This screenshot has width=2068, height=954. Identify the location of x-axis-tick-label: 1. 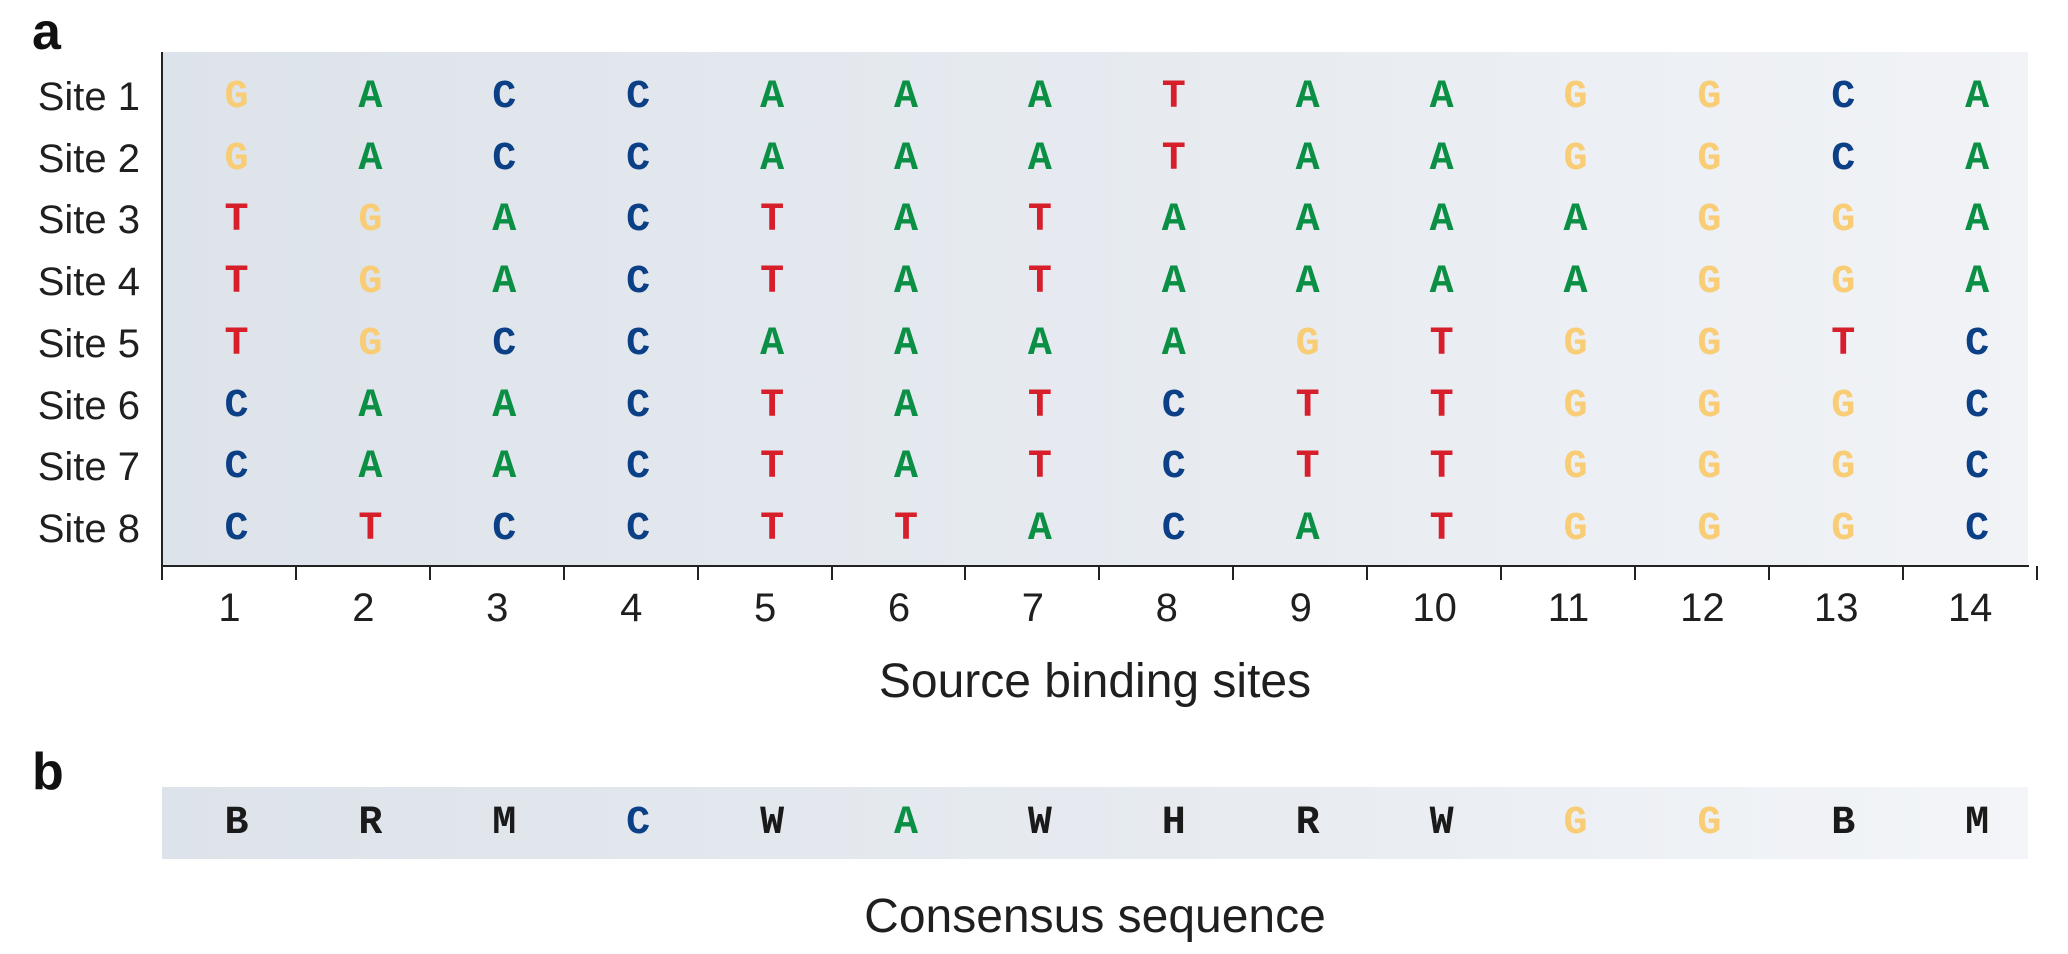
(229, 608).